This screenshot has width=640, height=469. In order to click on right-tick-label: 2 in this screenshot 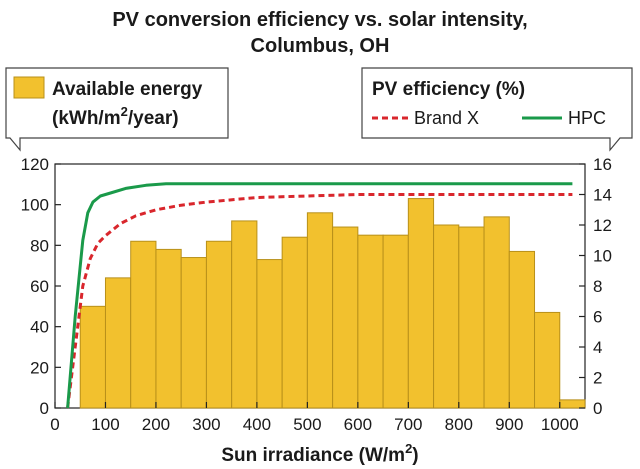, I will do `click(597, 378)`.